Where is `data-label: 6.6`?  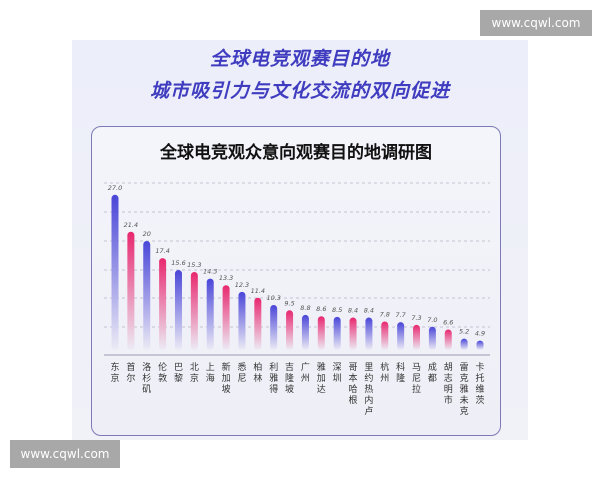
data-label: 6.6 is located at coordinates (448, 322).